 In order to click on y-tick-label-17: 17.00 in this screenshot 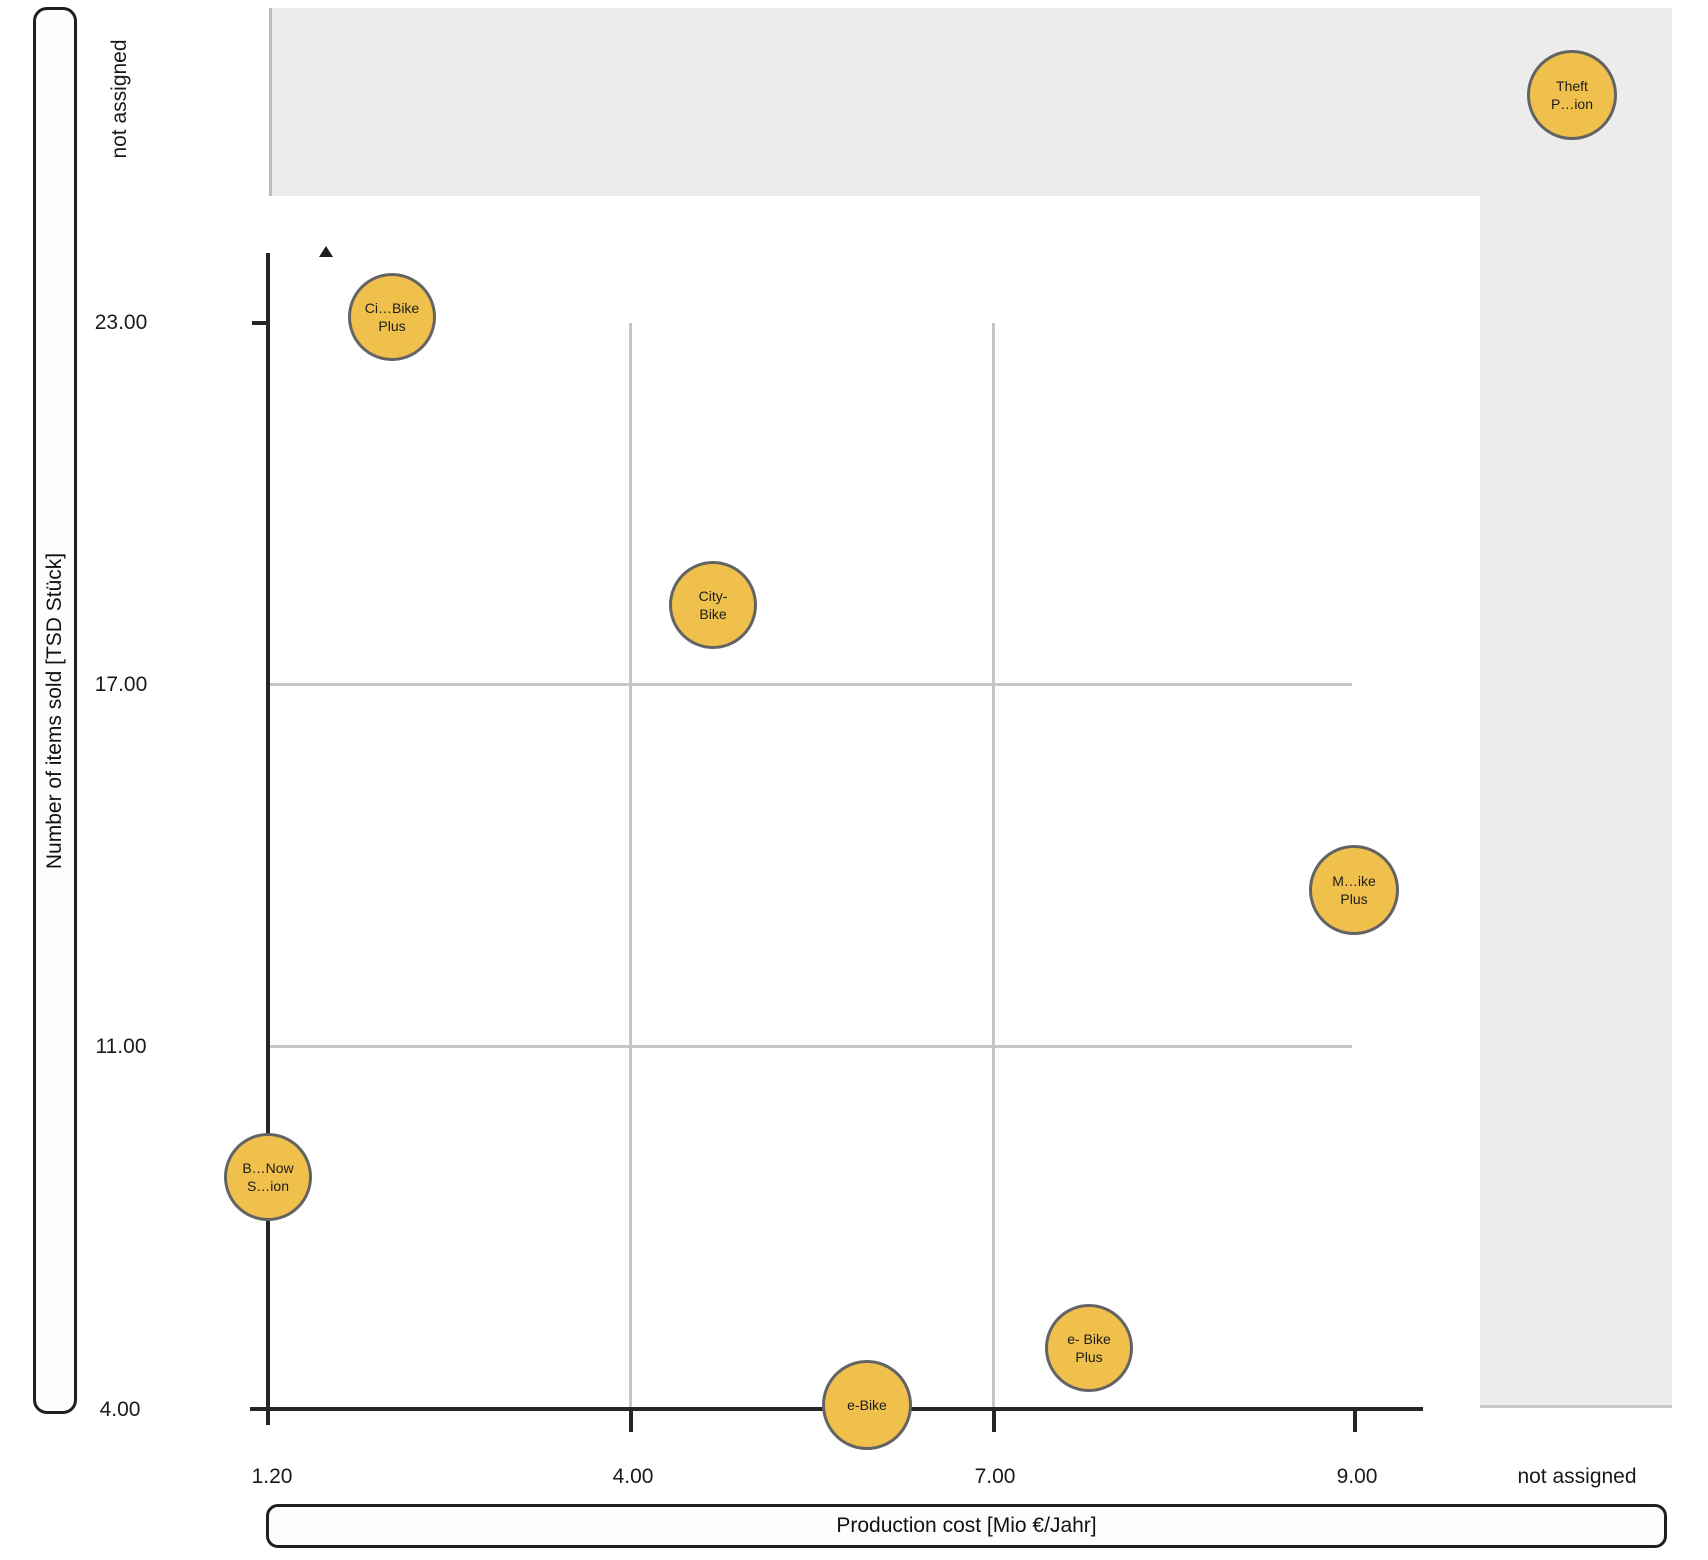, I will do `click(121, 684)`.